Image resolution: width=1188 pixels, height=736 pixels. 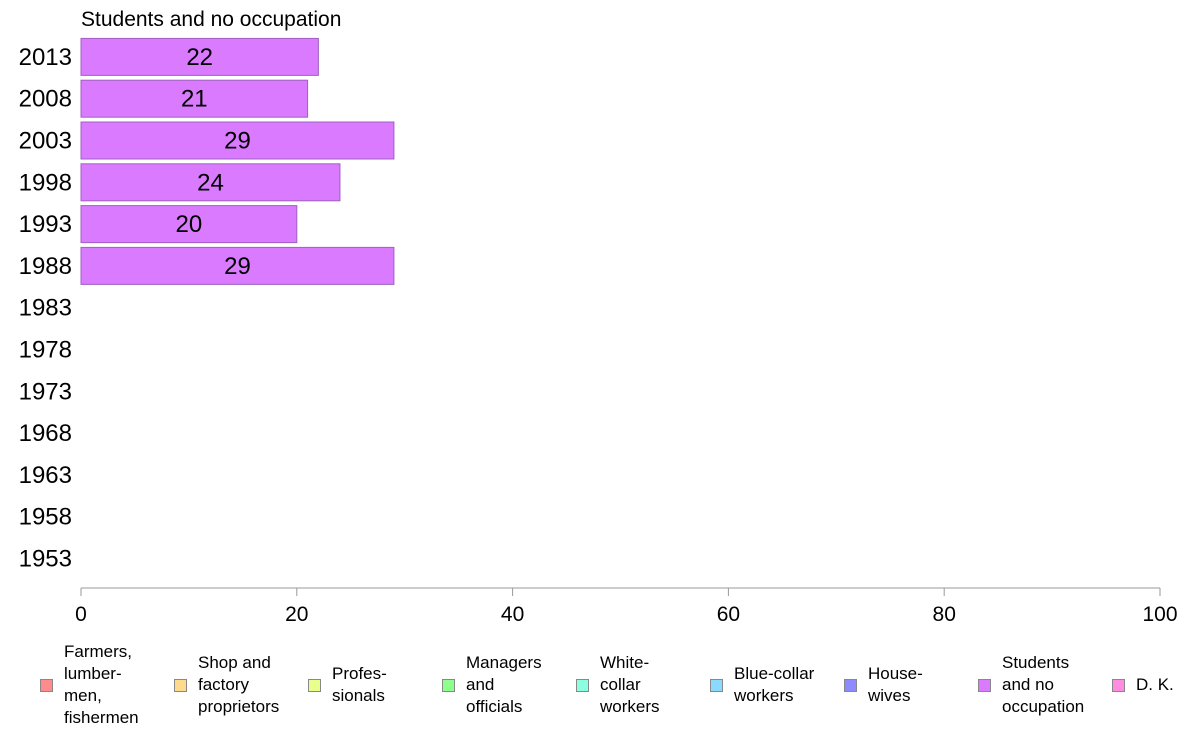 I want to click on x-tick-label: 40, so click(x=512, y=614).